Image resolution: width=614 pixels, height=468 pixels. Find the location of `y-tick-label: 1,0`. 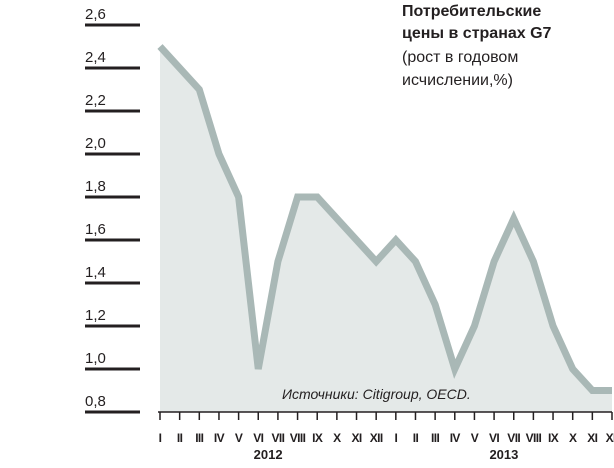

y-tick-label: 1,0 is located at coordinates (95, 358).